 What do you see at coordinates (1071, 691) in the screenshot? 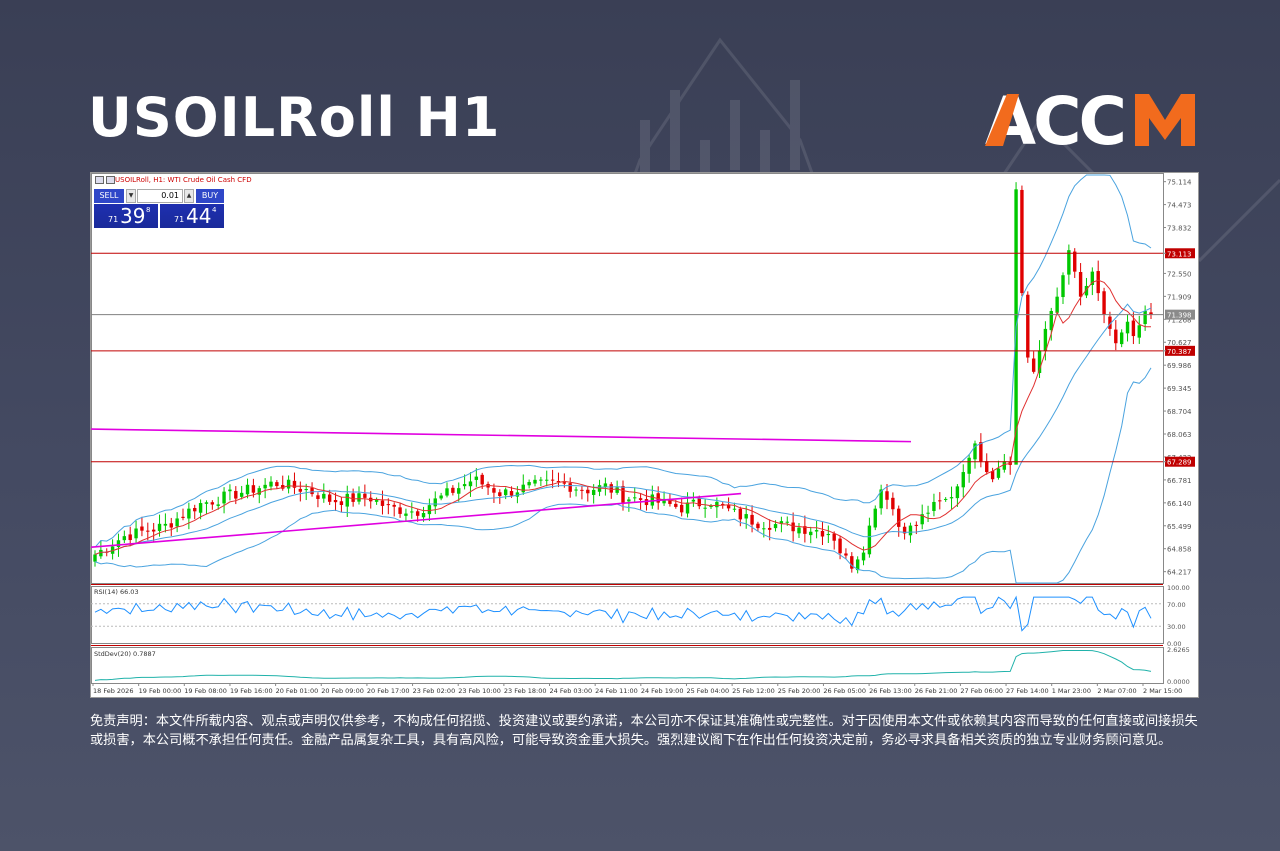
I see `x-tick-label: 1 Mar 23:00` at bounding box center [1071, 691].